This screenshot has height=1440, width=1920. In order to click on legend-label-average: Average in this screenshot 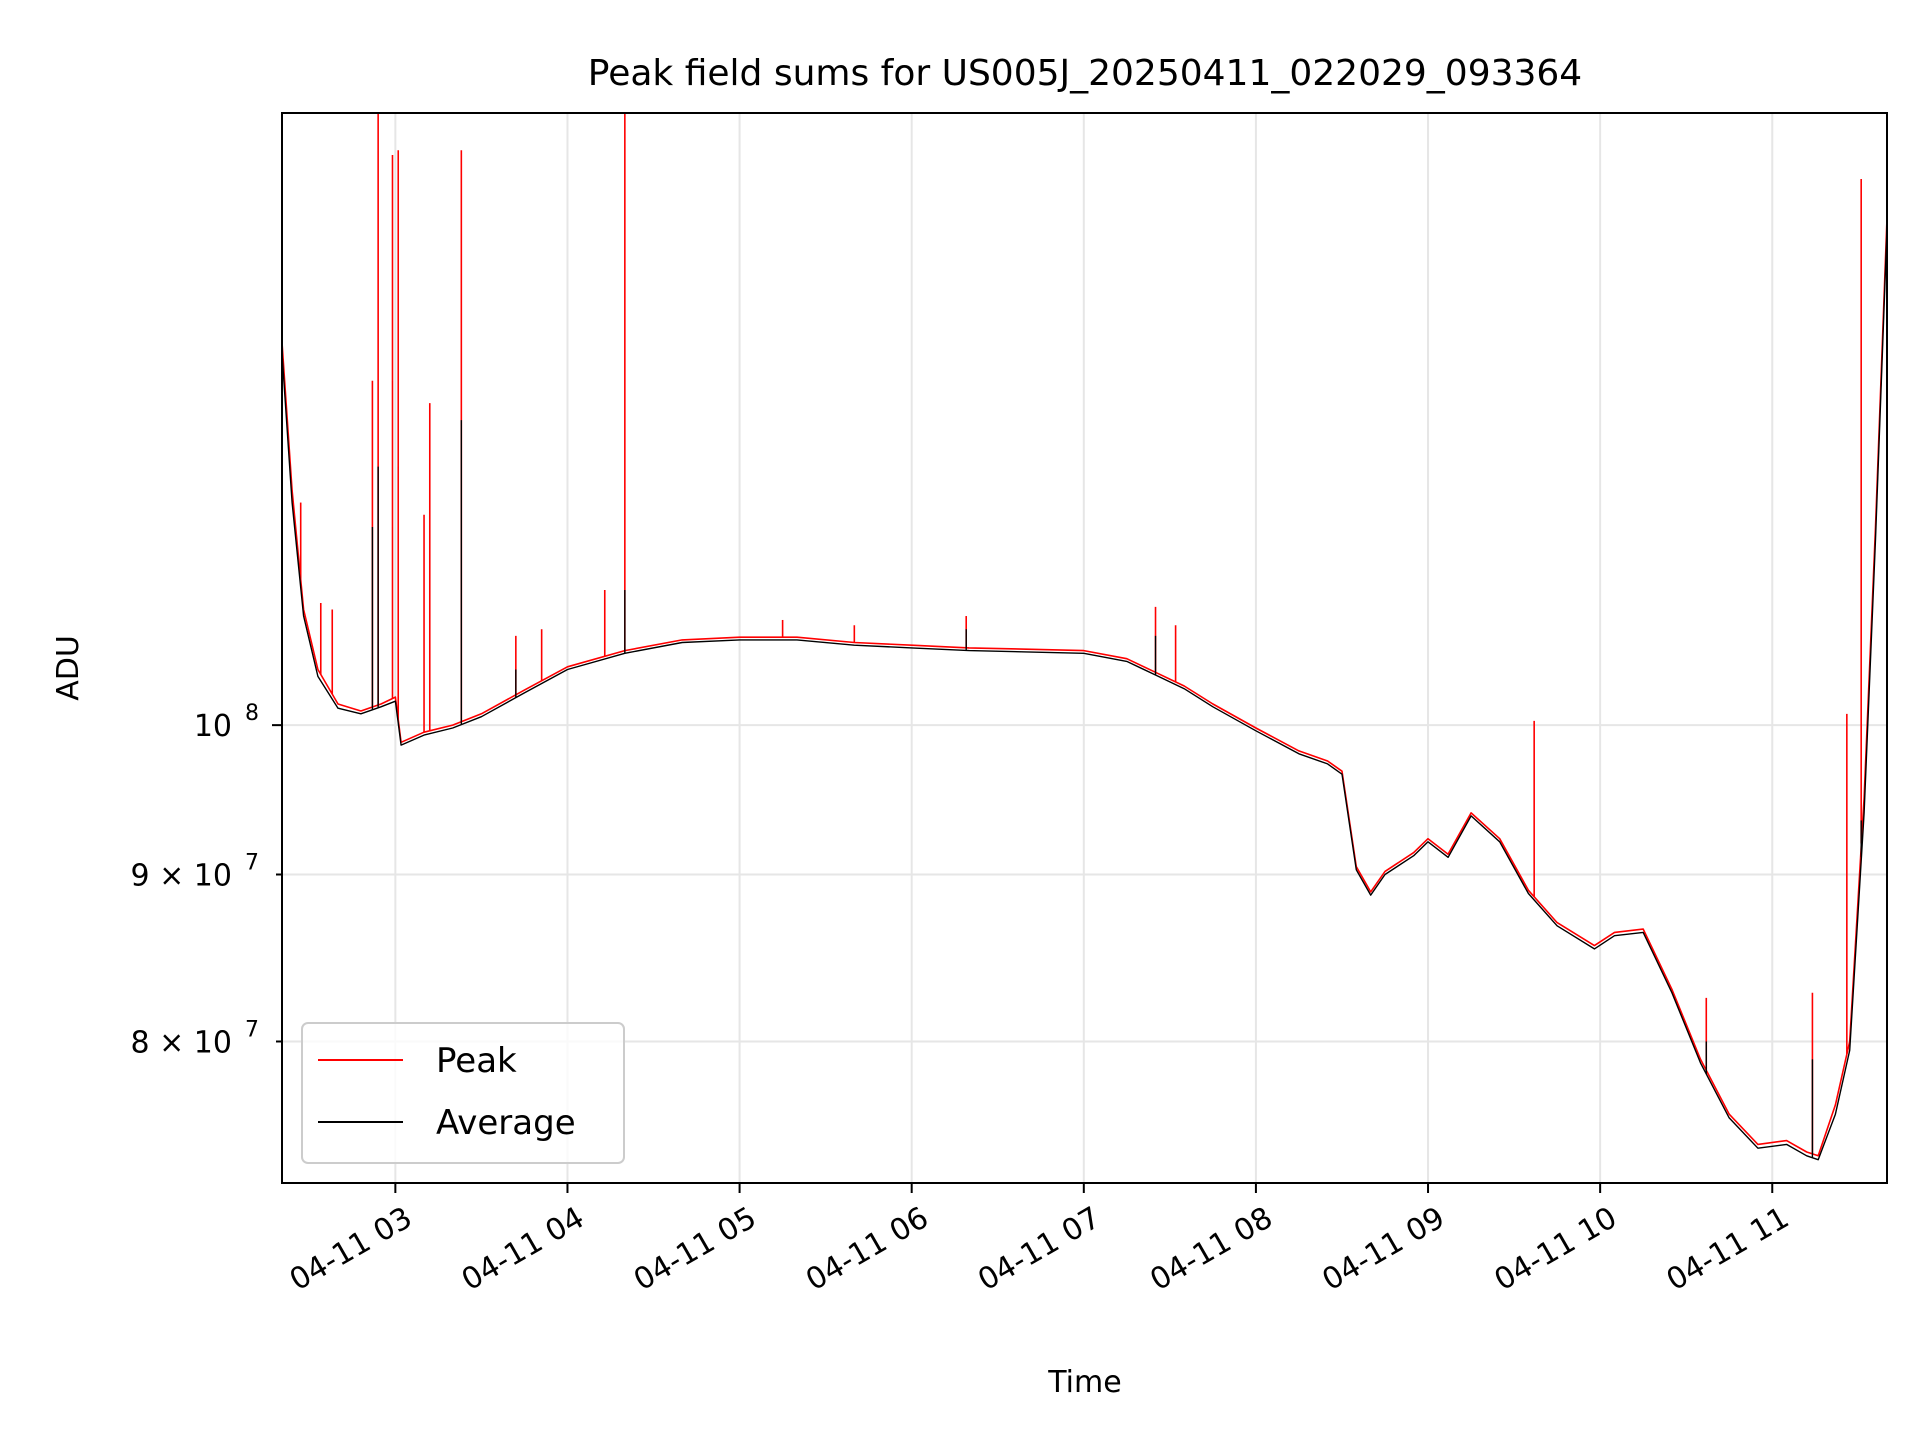, I will do `click(506, 1123)`.